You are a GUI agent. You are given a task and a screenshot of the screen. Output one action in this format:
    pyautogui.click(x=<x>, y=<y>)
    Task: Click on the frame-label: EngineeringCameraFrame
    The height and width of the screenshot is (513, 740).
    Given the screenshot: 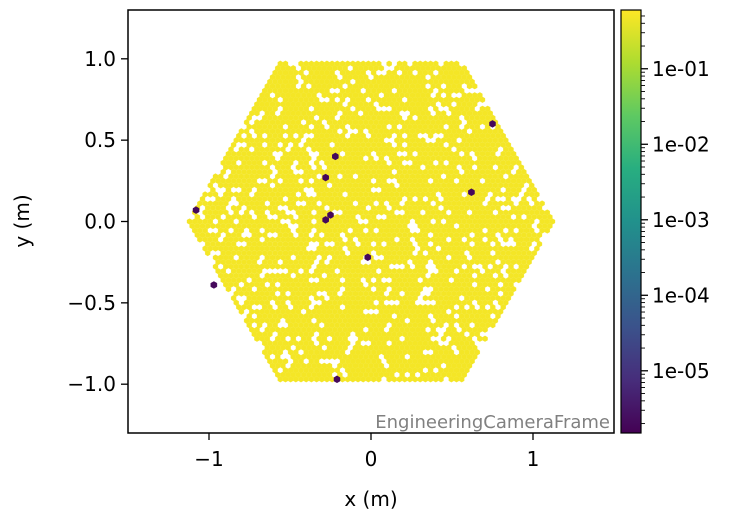 What is the action you would take?
    pyautogui.click(x=492, y=422)
    